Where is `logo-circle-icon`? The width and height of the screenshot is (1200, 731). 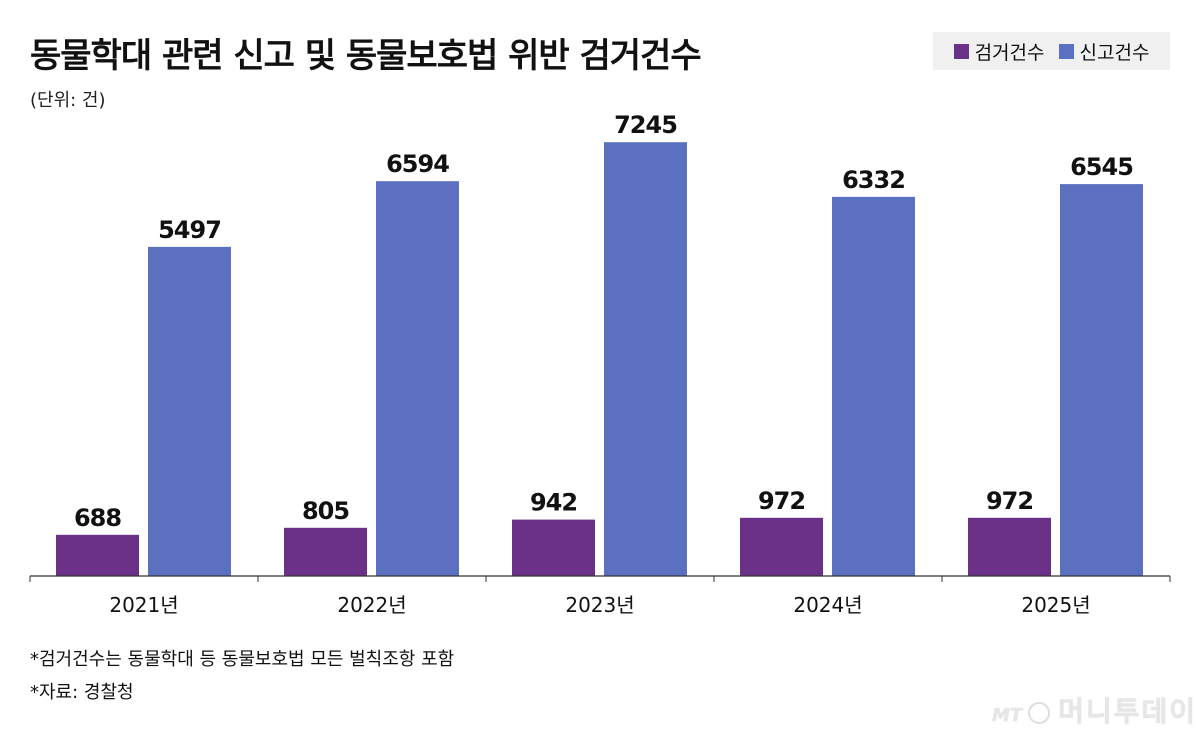
logo-circle-icon is located at coordinates (1039, 713).